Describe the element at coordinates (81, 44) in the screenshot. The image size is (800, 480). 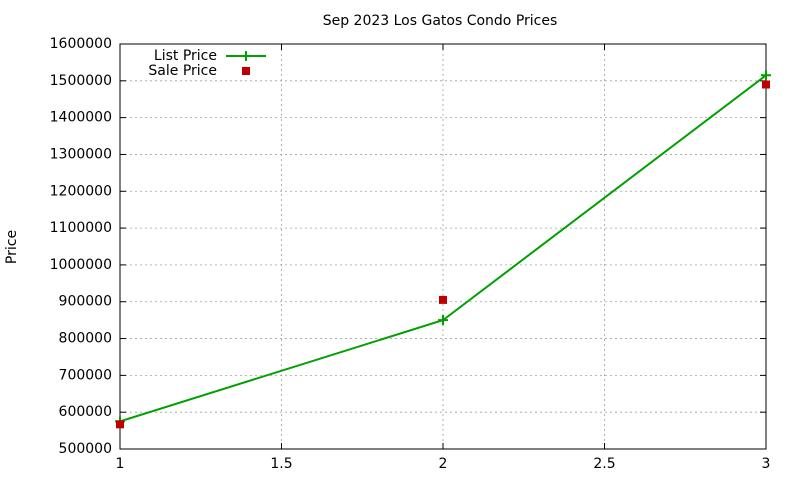
I see `y-tick-label: 1600000` at that location.